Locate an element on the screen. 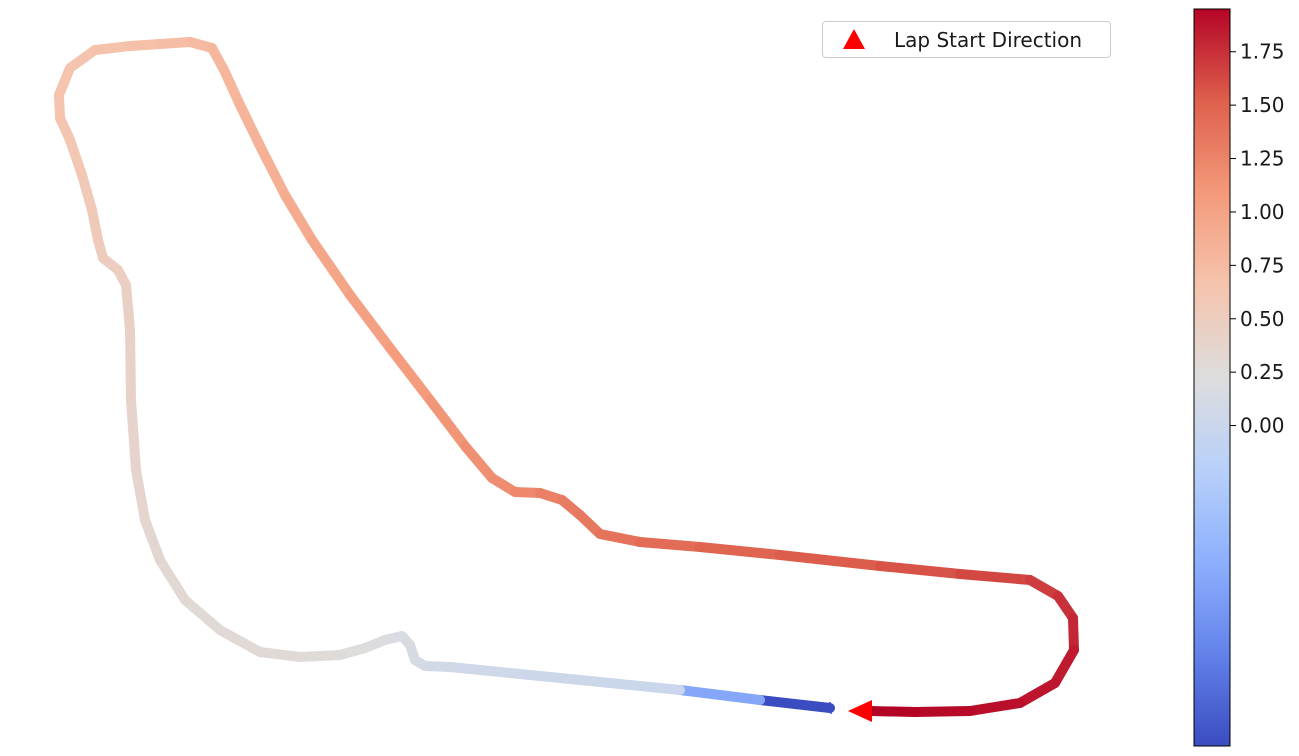 The height and width of the screenshot is (756, 1299). legend-triangle-icon is located at coordinates (854, 39).